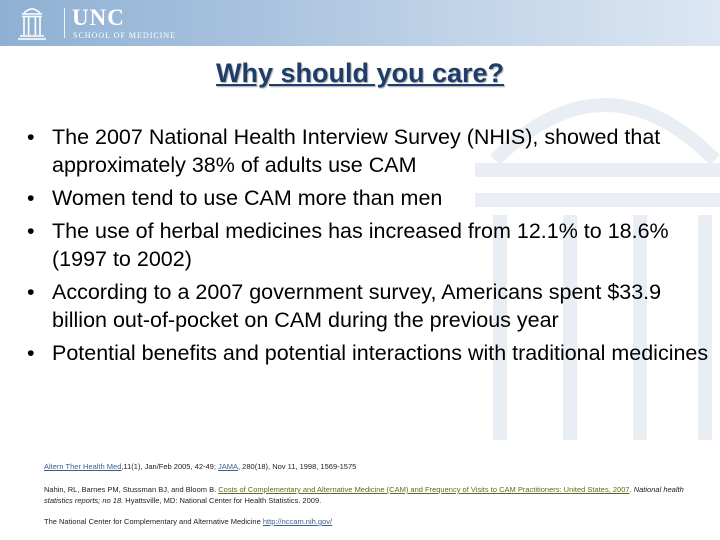  What do you see at coordinates (360, 23) in the screenshot?
I see `header-banner: UNC SCHOOL OF MEDICINE` at bounding box center [360, 23].